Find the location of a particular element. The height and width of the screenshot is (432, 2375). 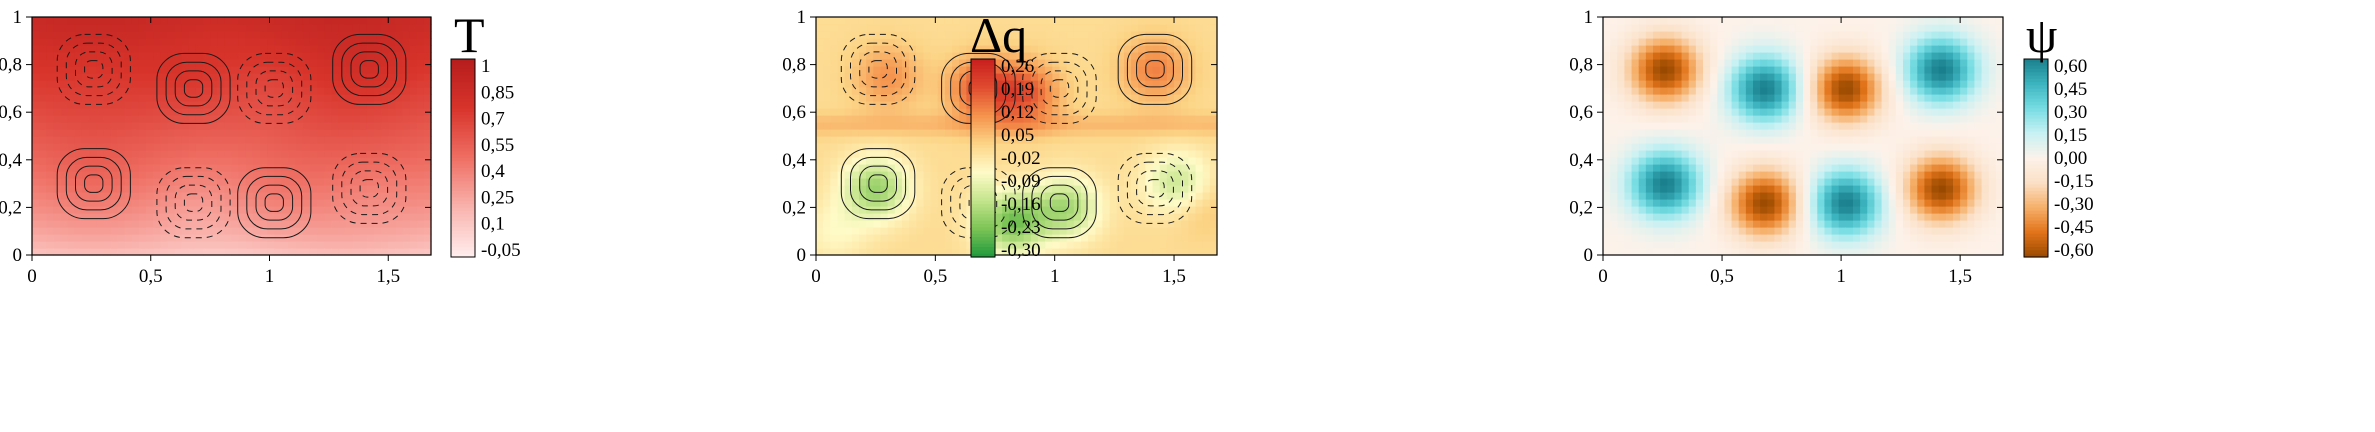

colorbar-tick-label: 0,12 is located at coordinates (1017, 112).